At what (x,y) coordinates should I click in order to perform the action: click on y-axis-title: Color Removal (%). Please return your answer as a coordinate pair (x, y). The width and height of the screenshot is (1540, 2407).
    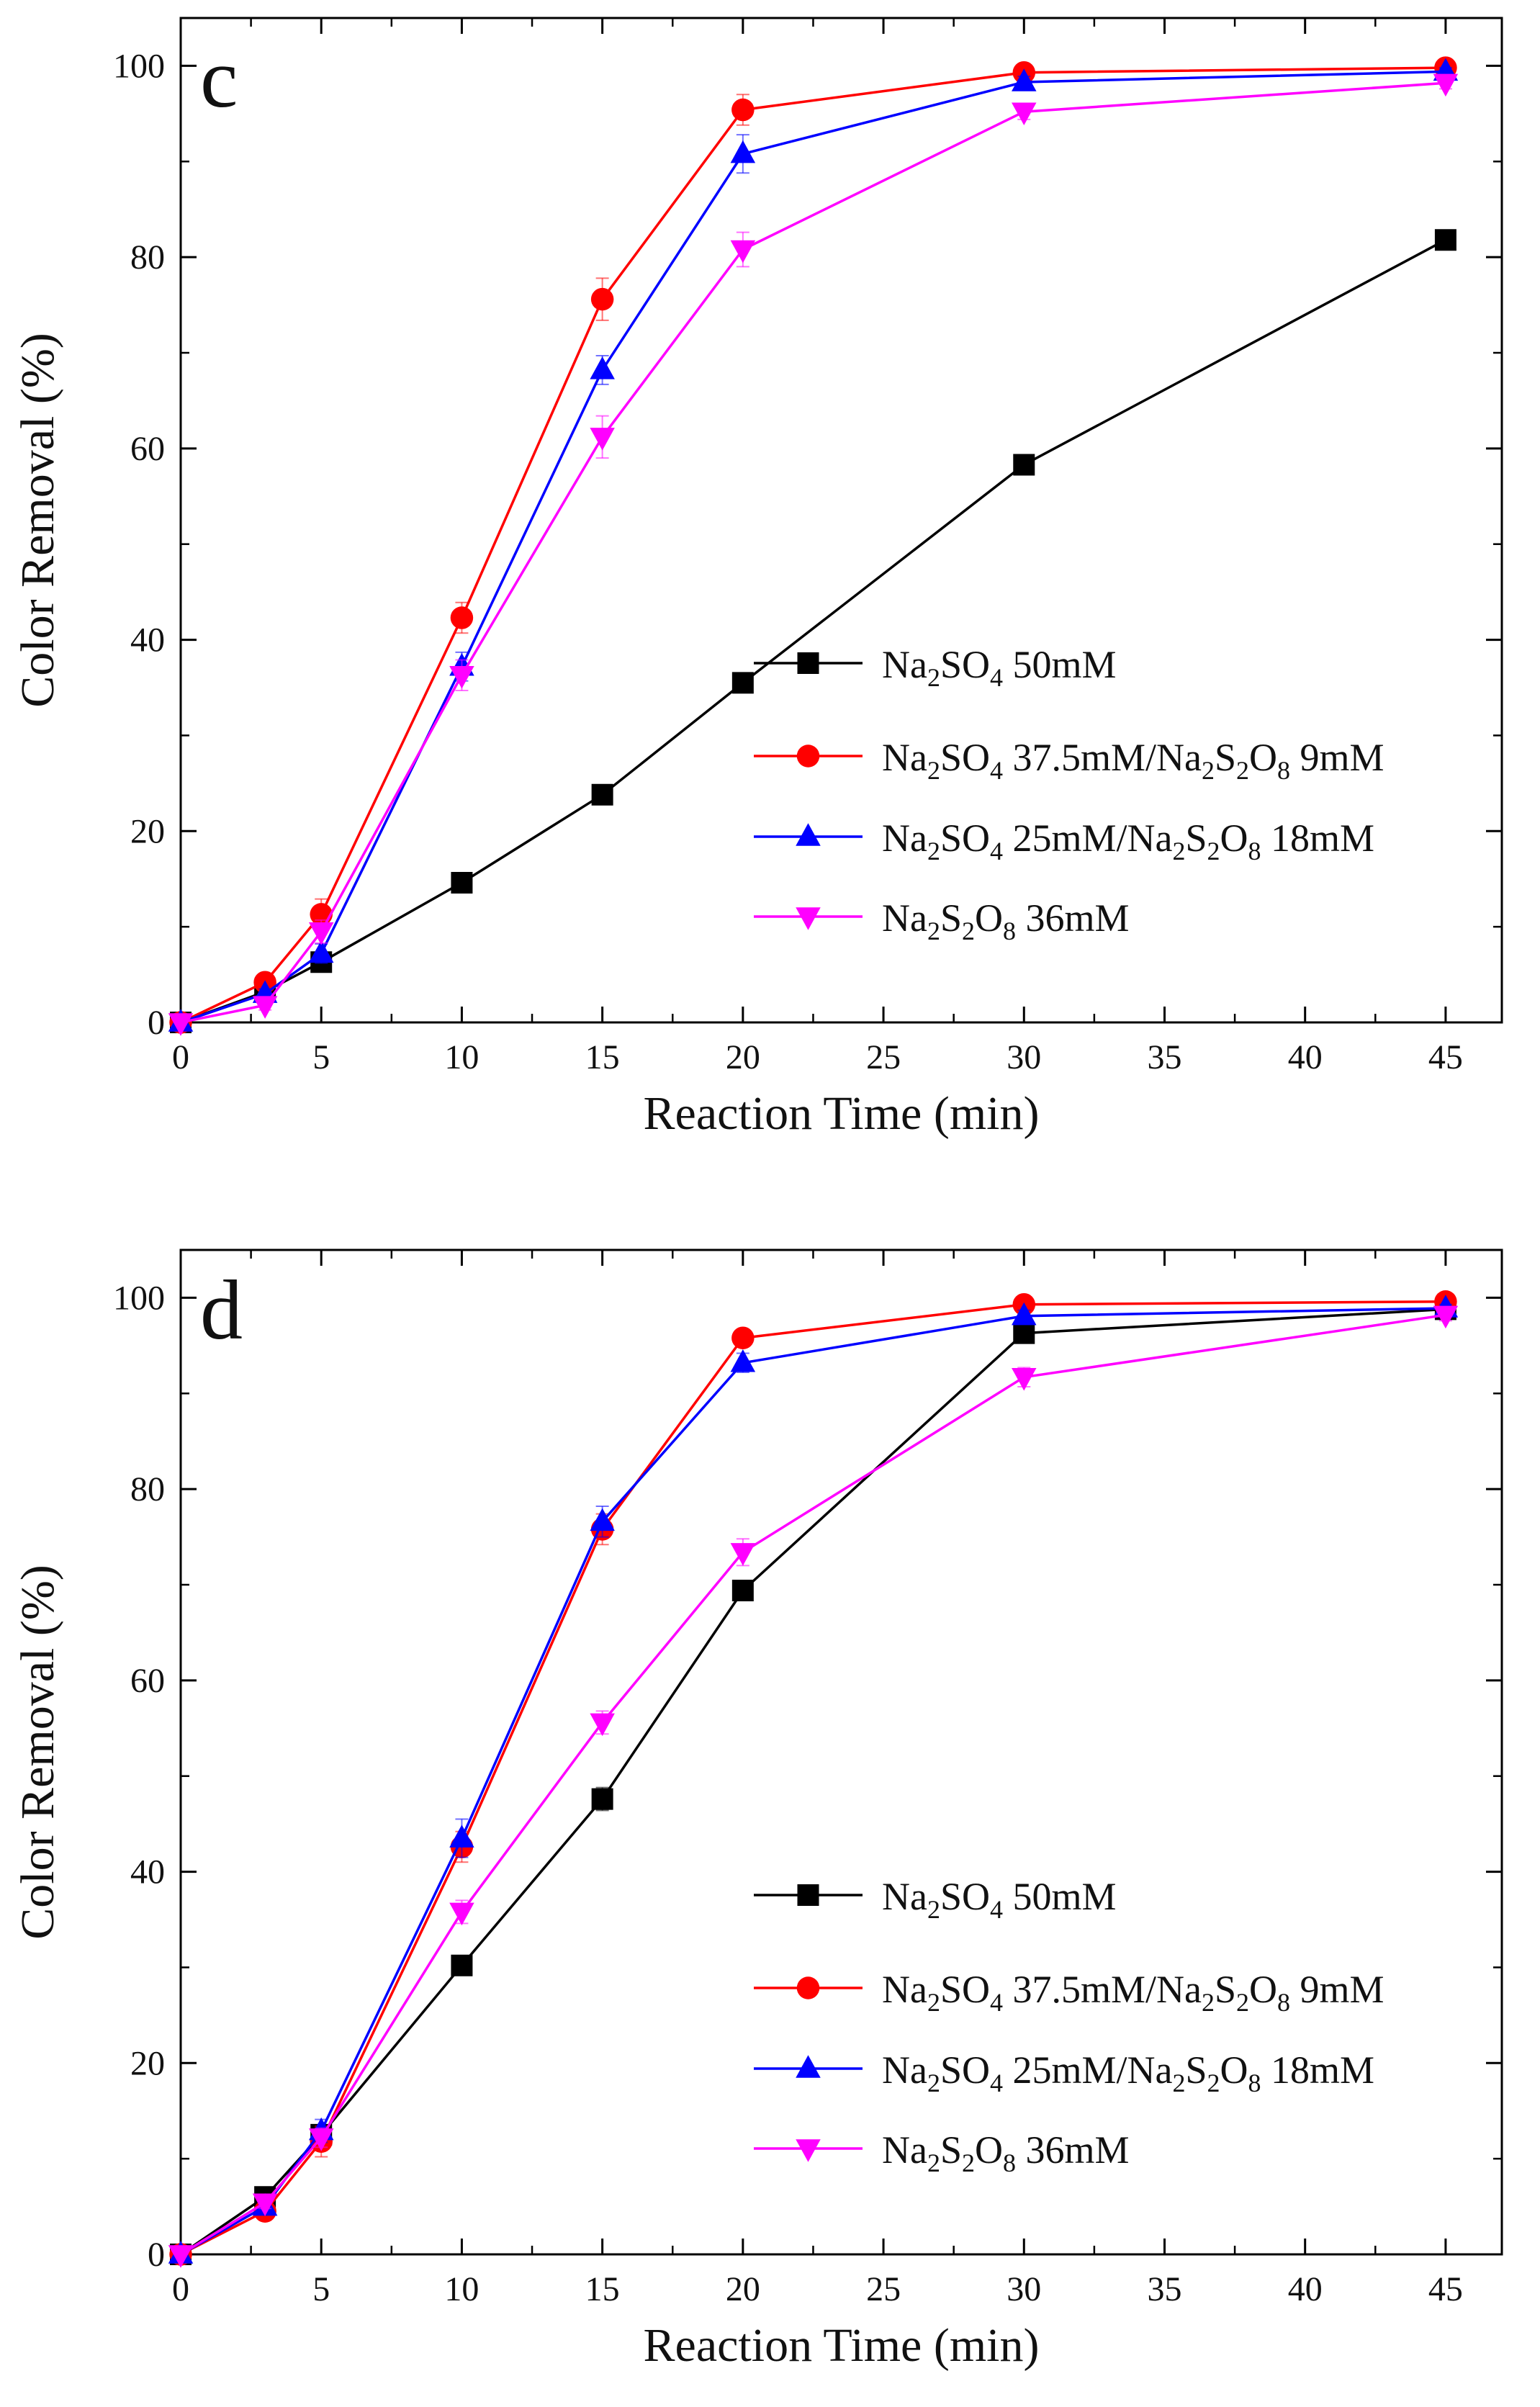
    Looking at the image, I should click on (38, 1752).